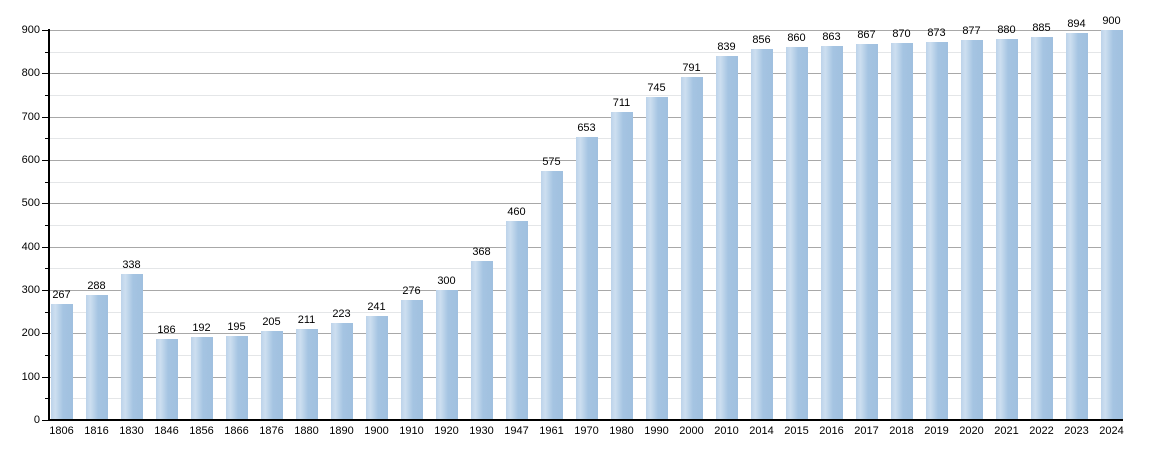  Describe the element at coordinates (726, 47) in the screenshot. I see `bar-value-label: 839` at that location.